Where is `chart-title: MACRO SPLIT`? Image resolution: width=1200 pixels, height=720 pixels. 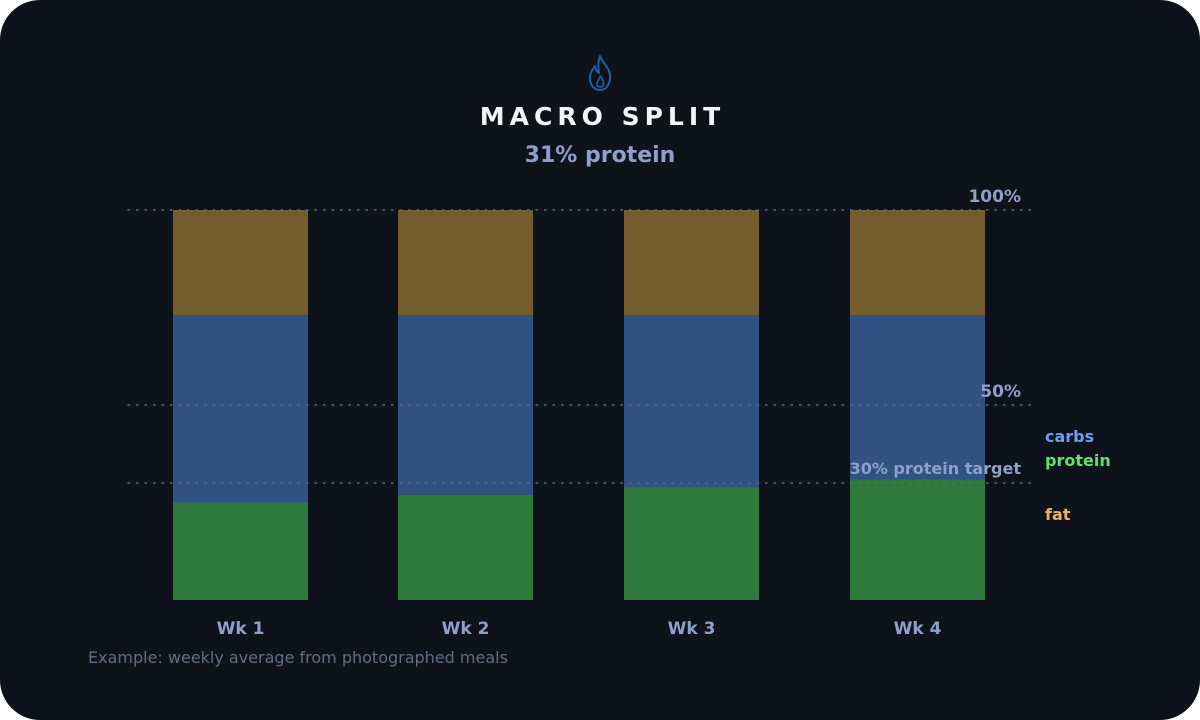 chart-title: MACRO SPLIT is located at coordinates (602, 116).